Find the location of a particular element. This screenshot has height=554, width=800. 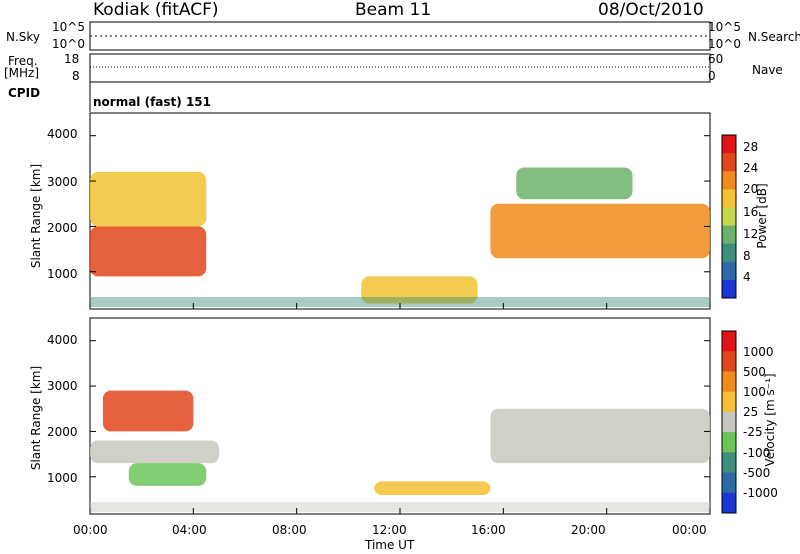

date-title: 08/Oct/2010 is located at coordinates (651, 10).